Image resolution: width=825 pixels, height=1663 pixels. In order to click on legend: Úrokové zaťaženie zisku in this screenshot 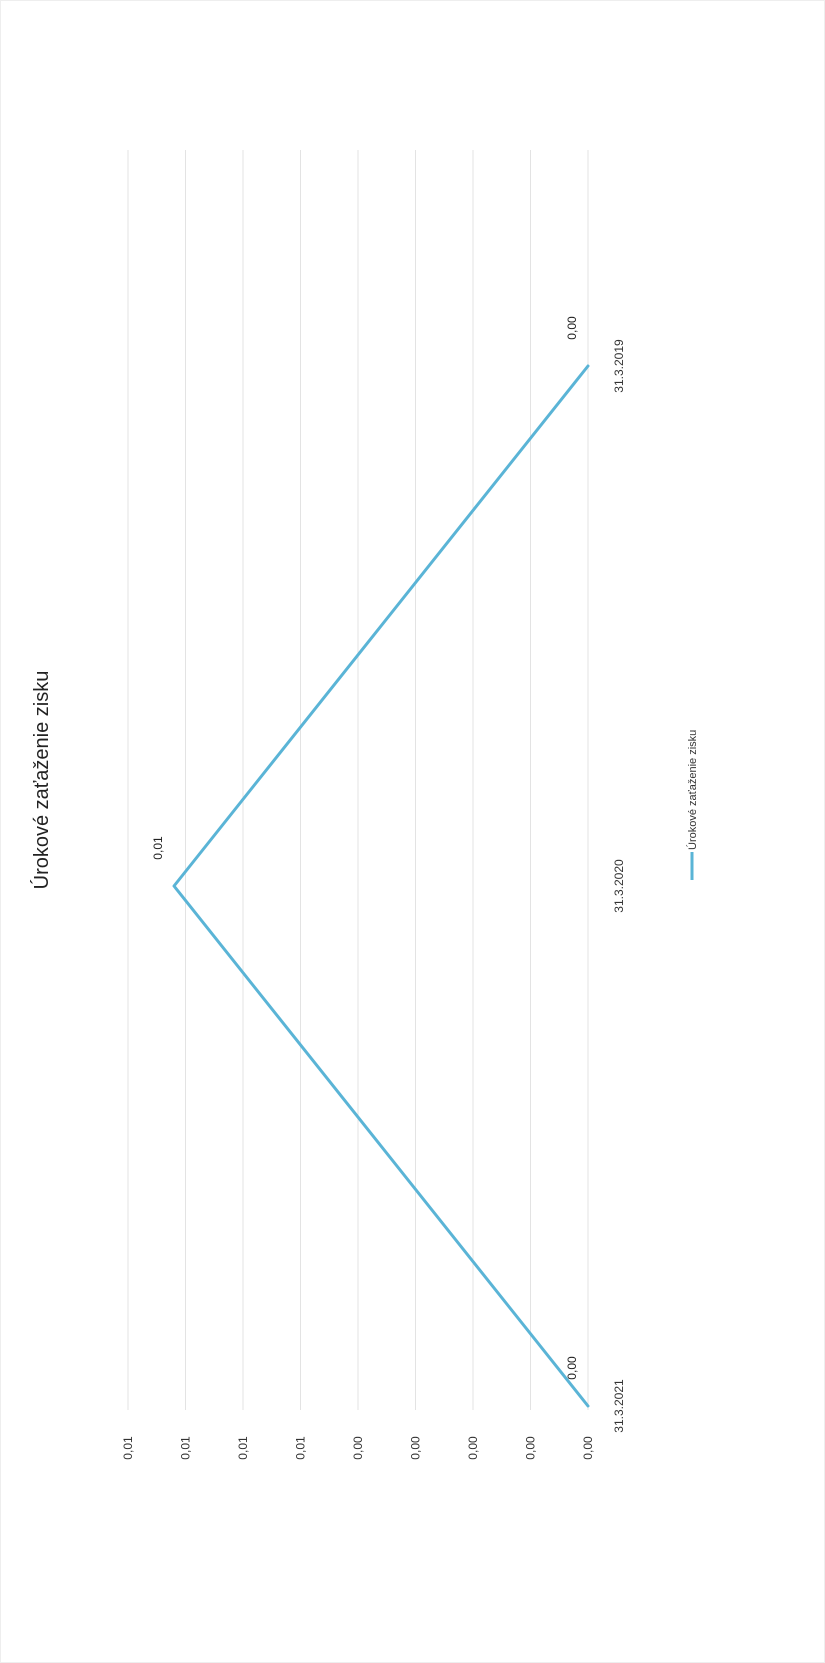, I will do `click(692, 805)`.